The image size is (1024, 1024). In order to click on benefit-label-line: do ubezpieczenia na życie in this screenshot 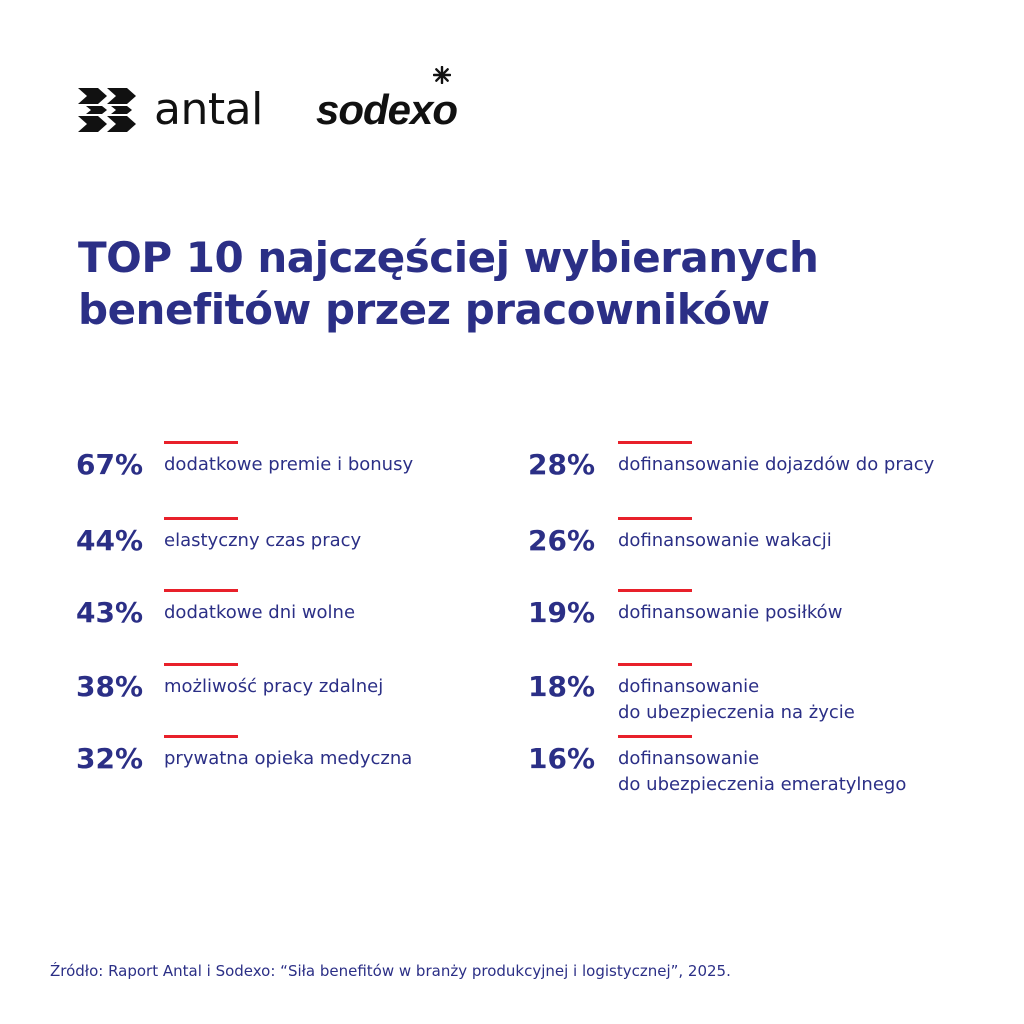, I will do `click(736, 712)`.